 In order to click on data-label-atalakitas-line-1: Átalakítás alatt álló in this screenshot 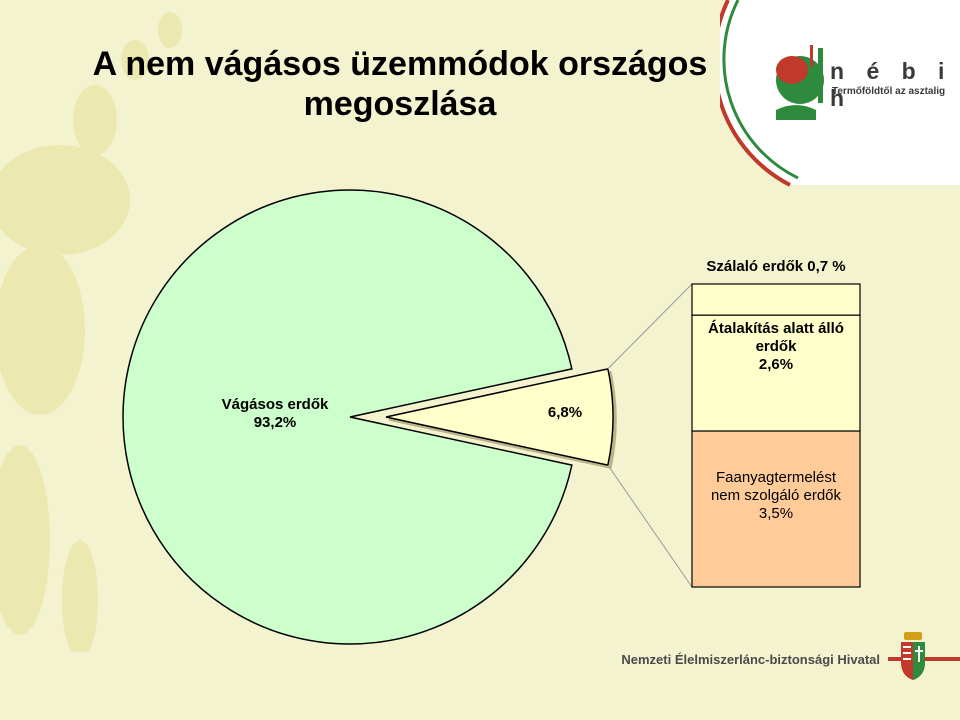, I will do `click(776, 328)`.